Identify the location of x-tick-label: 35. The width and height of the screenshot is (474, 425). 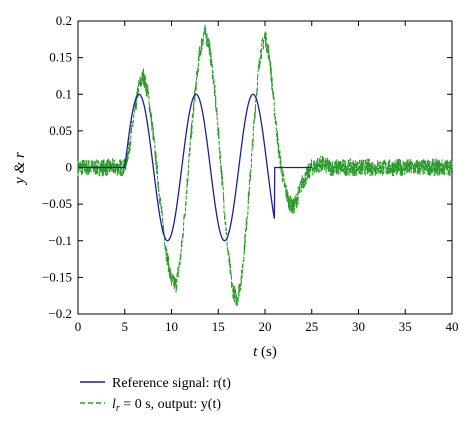
(405, 326).